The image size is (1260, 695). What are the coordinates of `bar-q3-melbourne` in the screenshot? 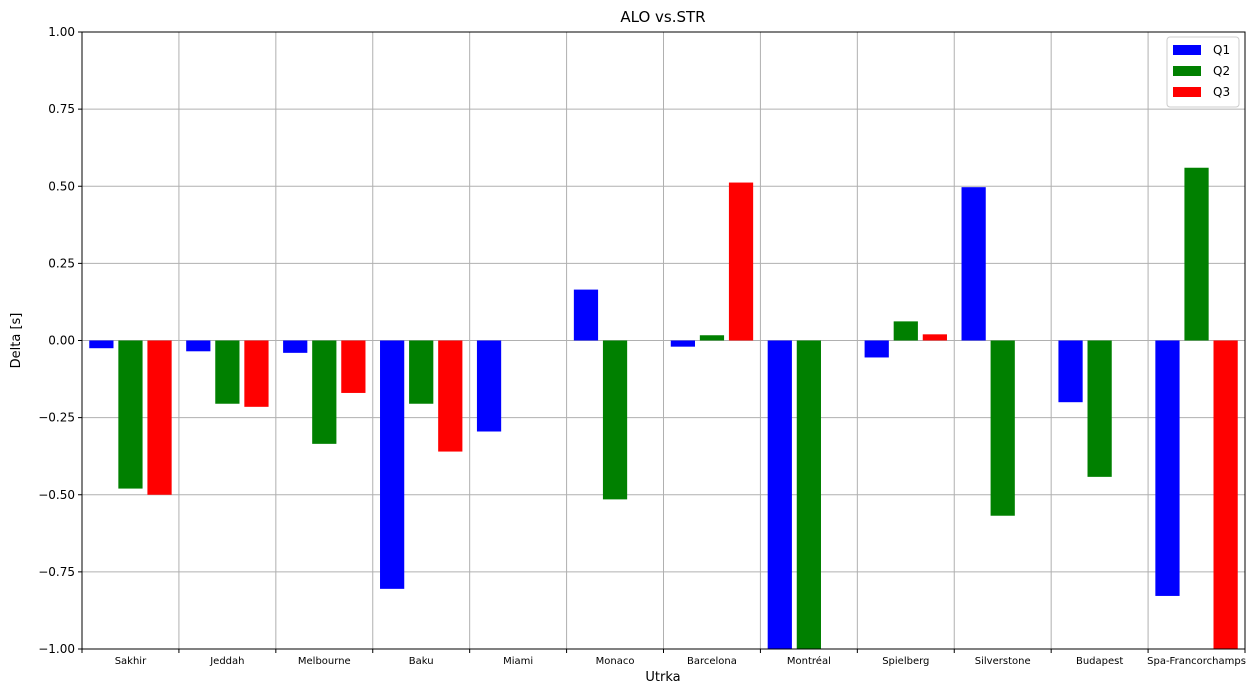 It's located at (353, 366).